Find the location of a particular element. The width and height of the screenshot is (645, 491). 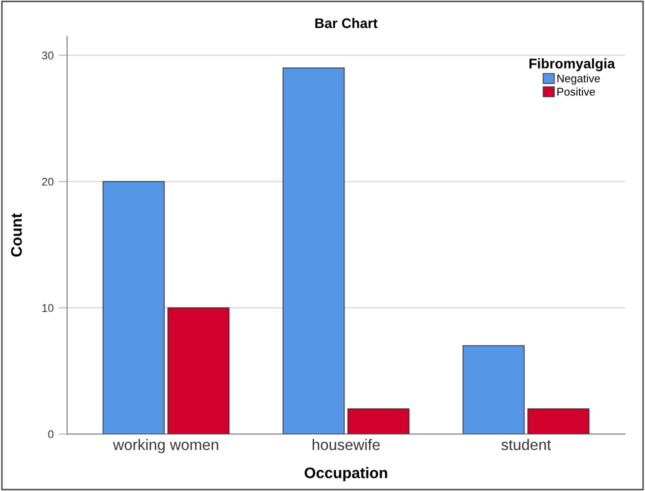

legend-title: Fibromyalgia is located at coordinates (573, 65).